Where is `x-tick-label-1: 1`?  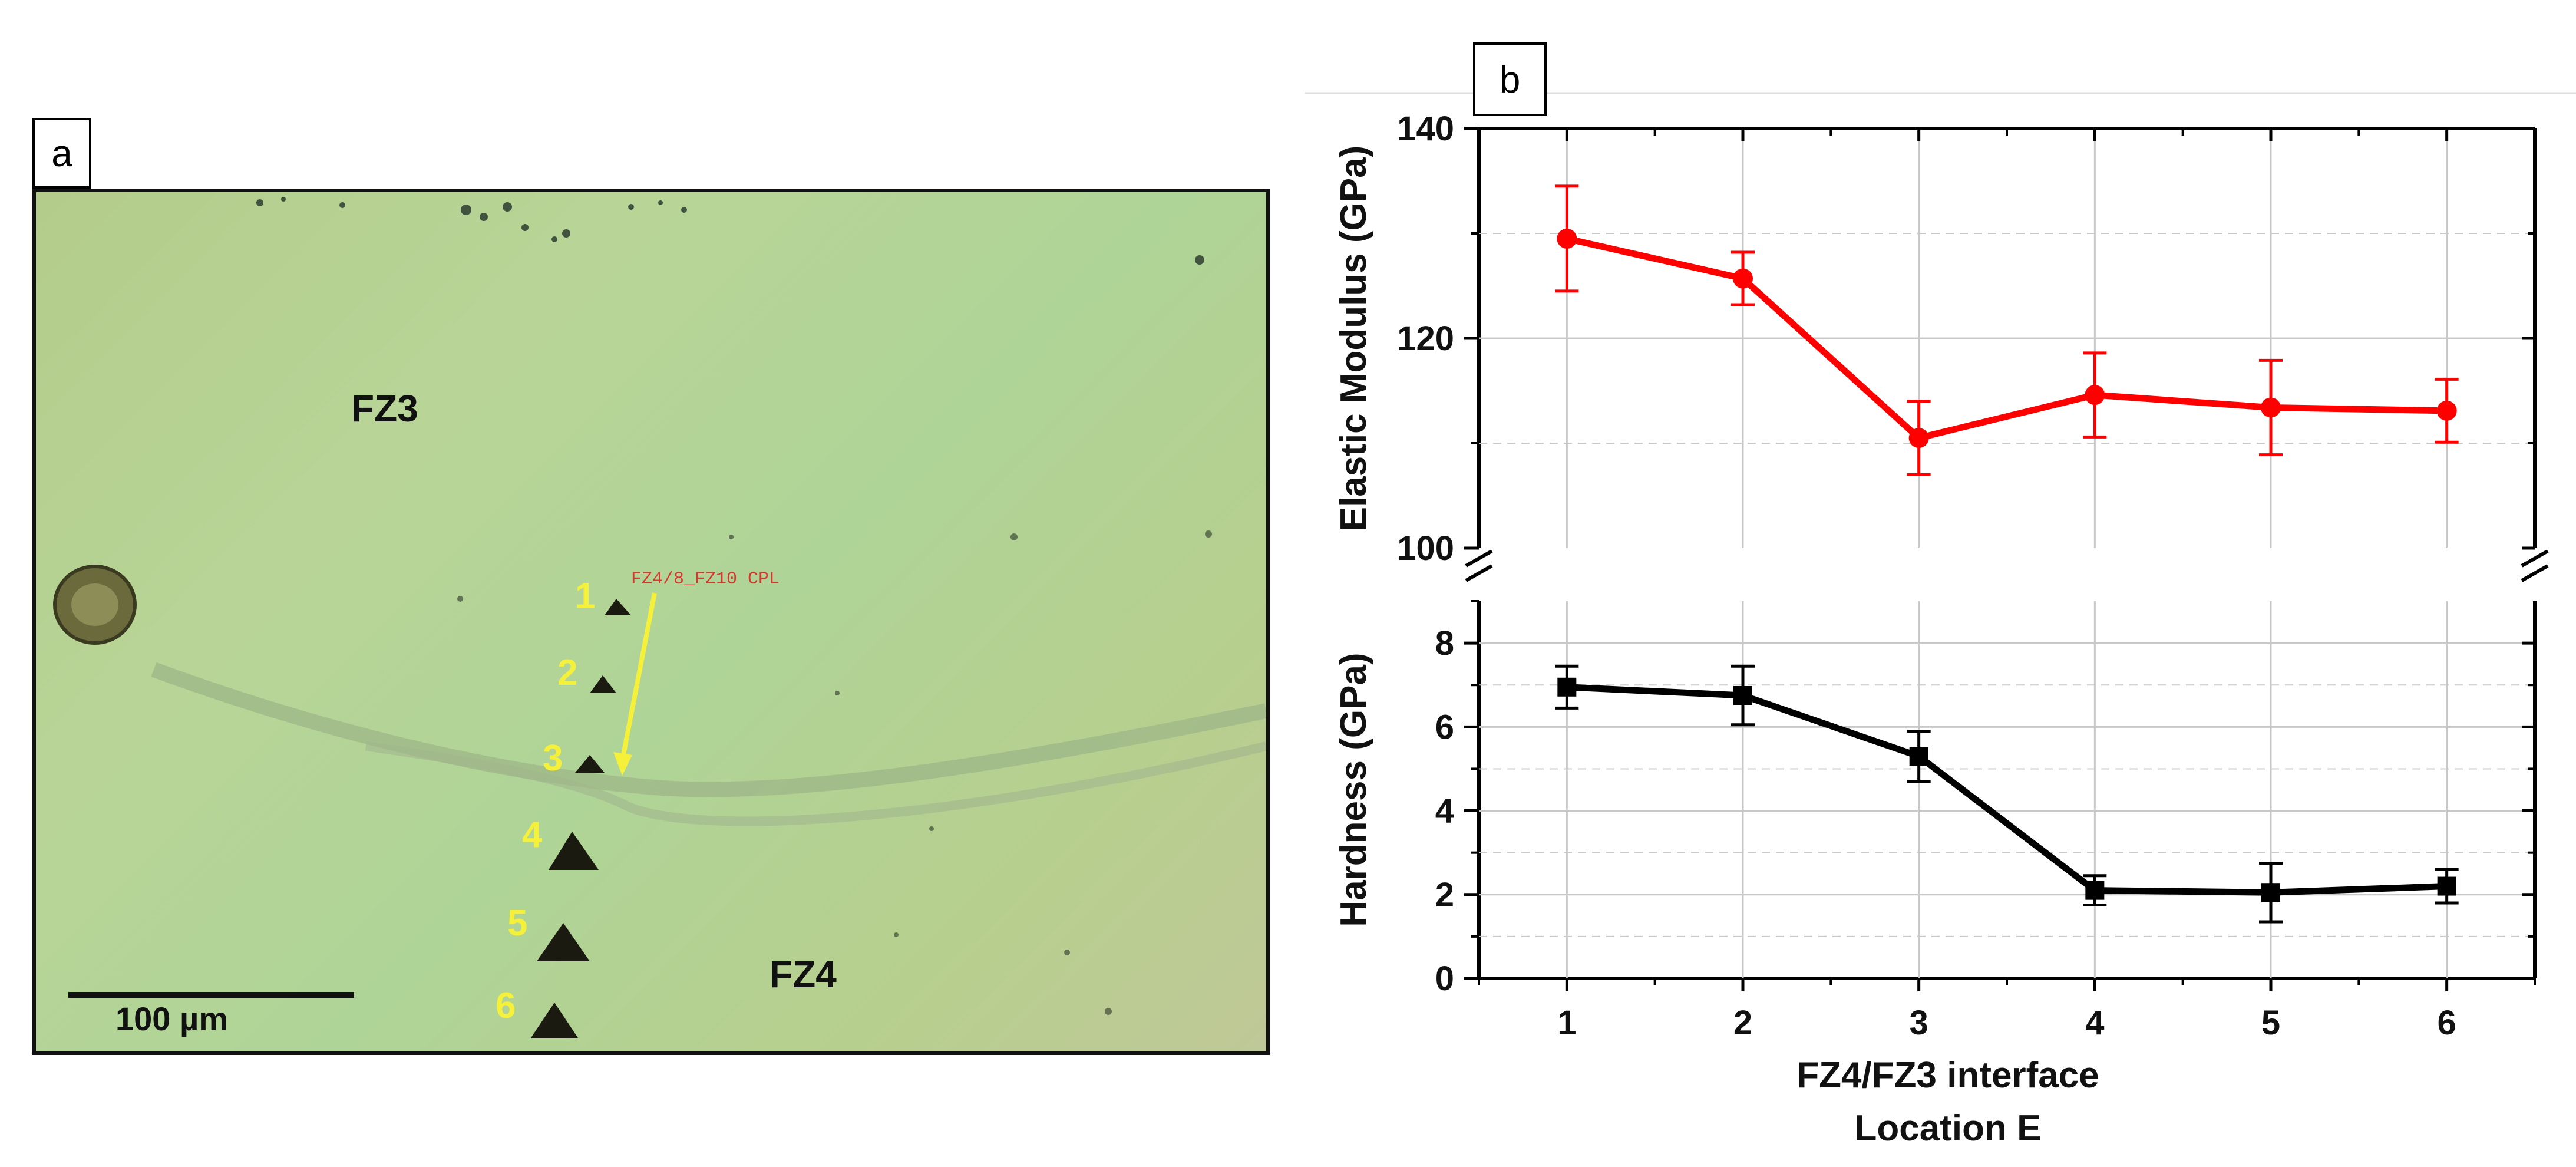 x-tick-label-1: 1 is located at coordinates (1566, 1023).